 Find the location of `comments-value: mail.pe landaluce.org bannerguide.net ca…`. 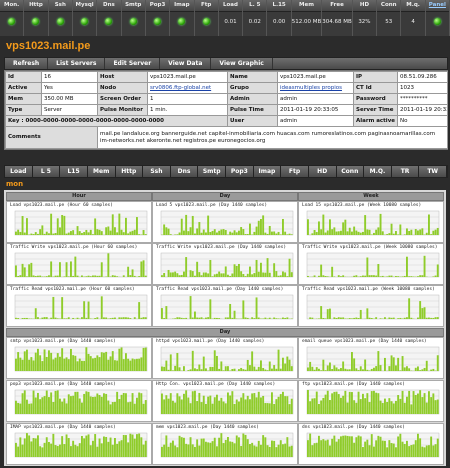

comments-value: mail.pe landaluce.org bannerguide.net ca… is located at coordinates (272, 137).